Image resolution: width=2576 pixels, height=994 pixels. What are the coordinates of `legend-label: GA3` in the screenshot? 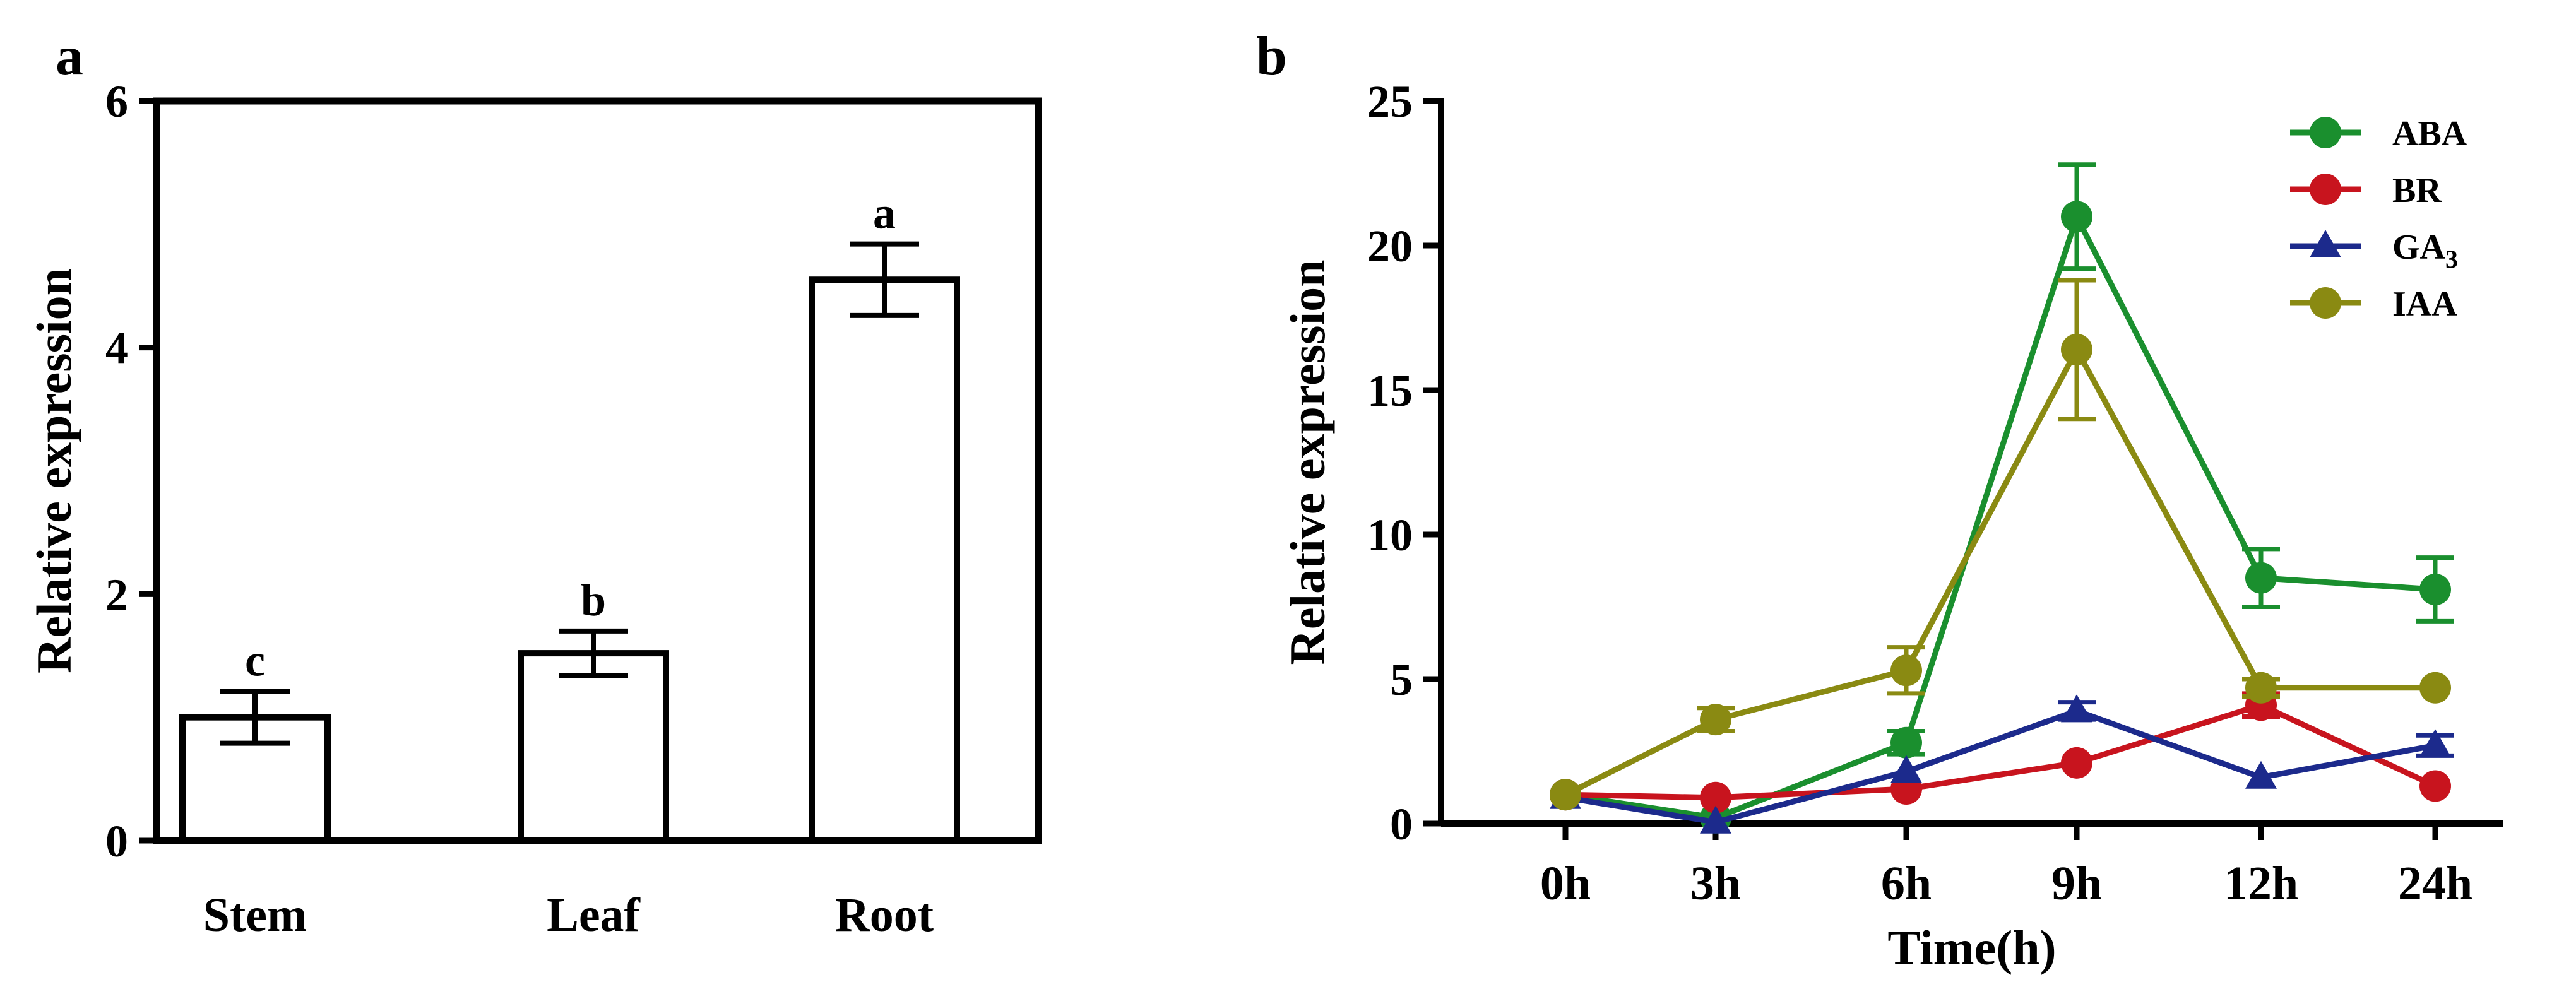 It's located at (2425, 250).